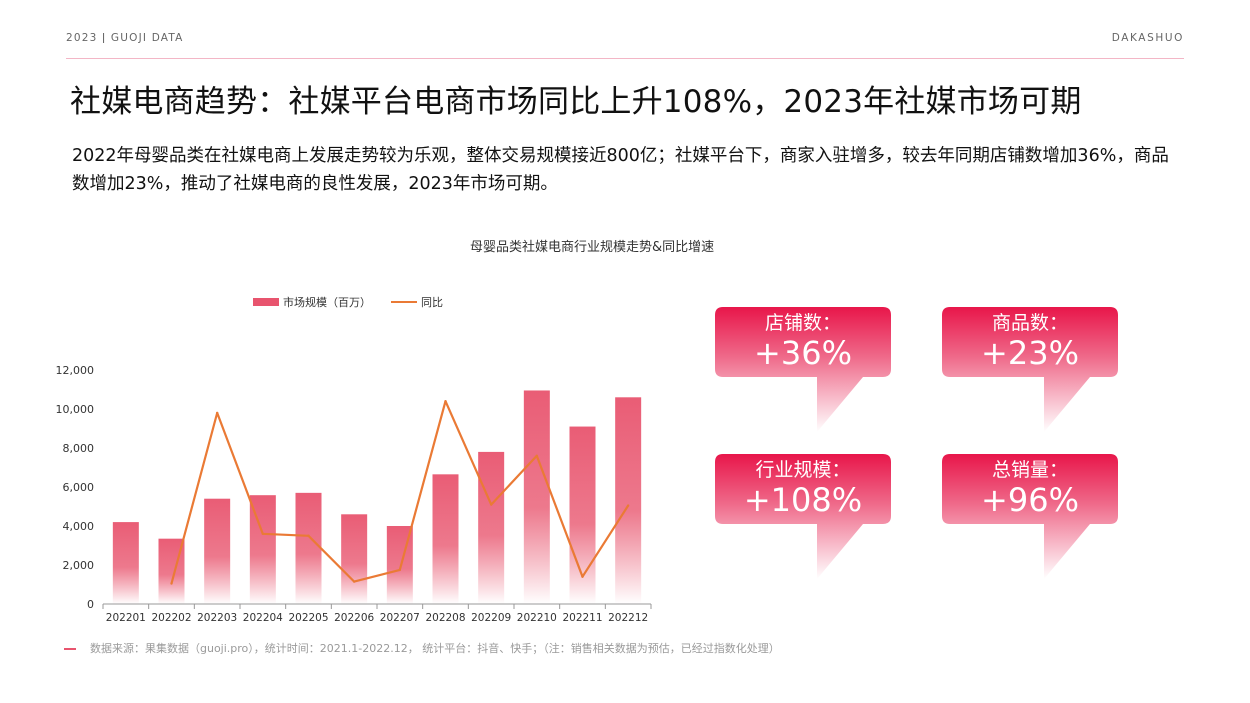 The height and width of the screenshot is (703, 1250). Describe the element at coordinates (576, 102) in the screenshot. I see `page-title: 社媒电商趋势：社媒平台电商市场同比上升108%，2023年社媒市场可期` at that location.